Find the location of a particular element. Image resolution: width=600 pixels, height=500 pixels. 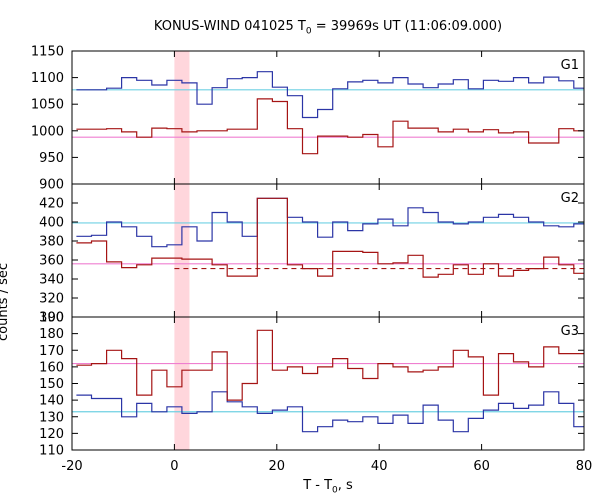

panel-g2-ytick-label: 380 is located at coordinates (51, 242).